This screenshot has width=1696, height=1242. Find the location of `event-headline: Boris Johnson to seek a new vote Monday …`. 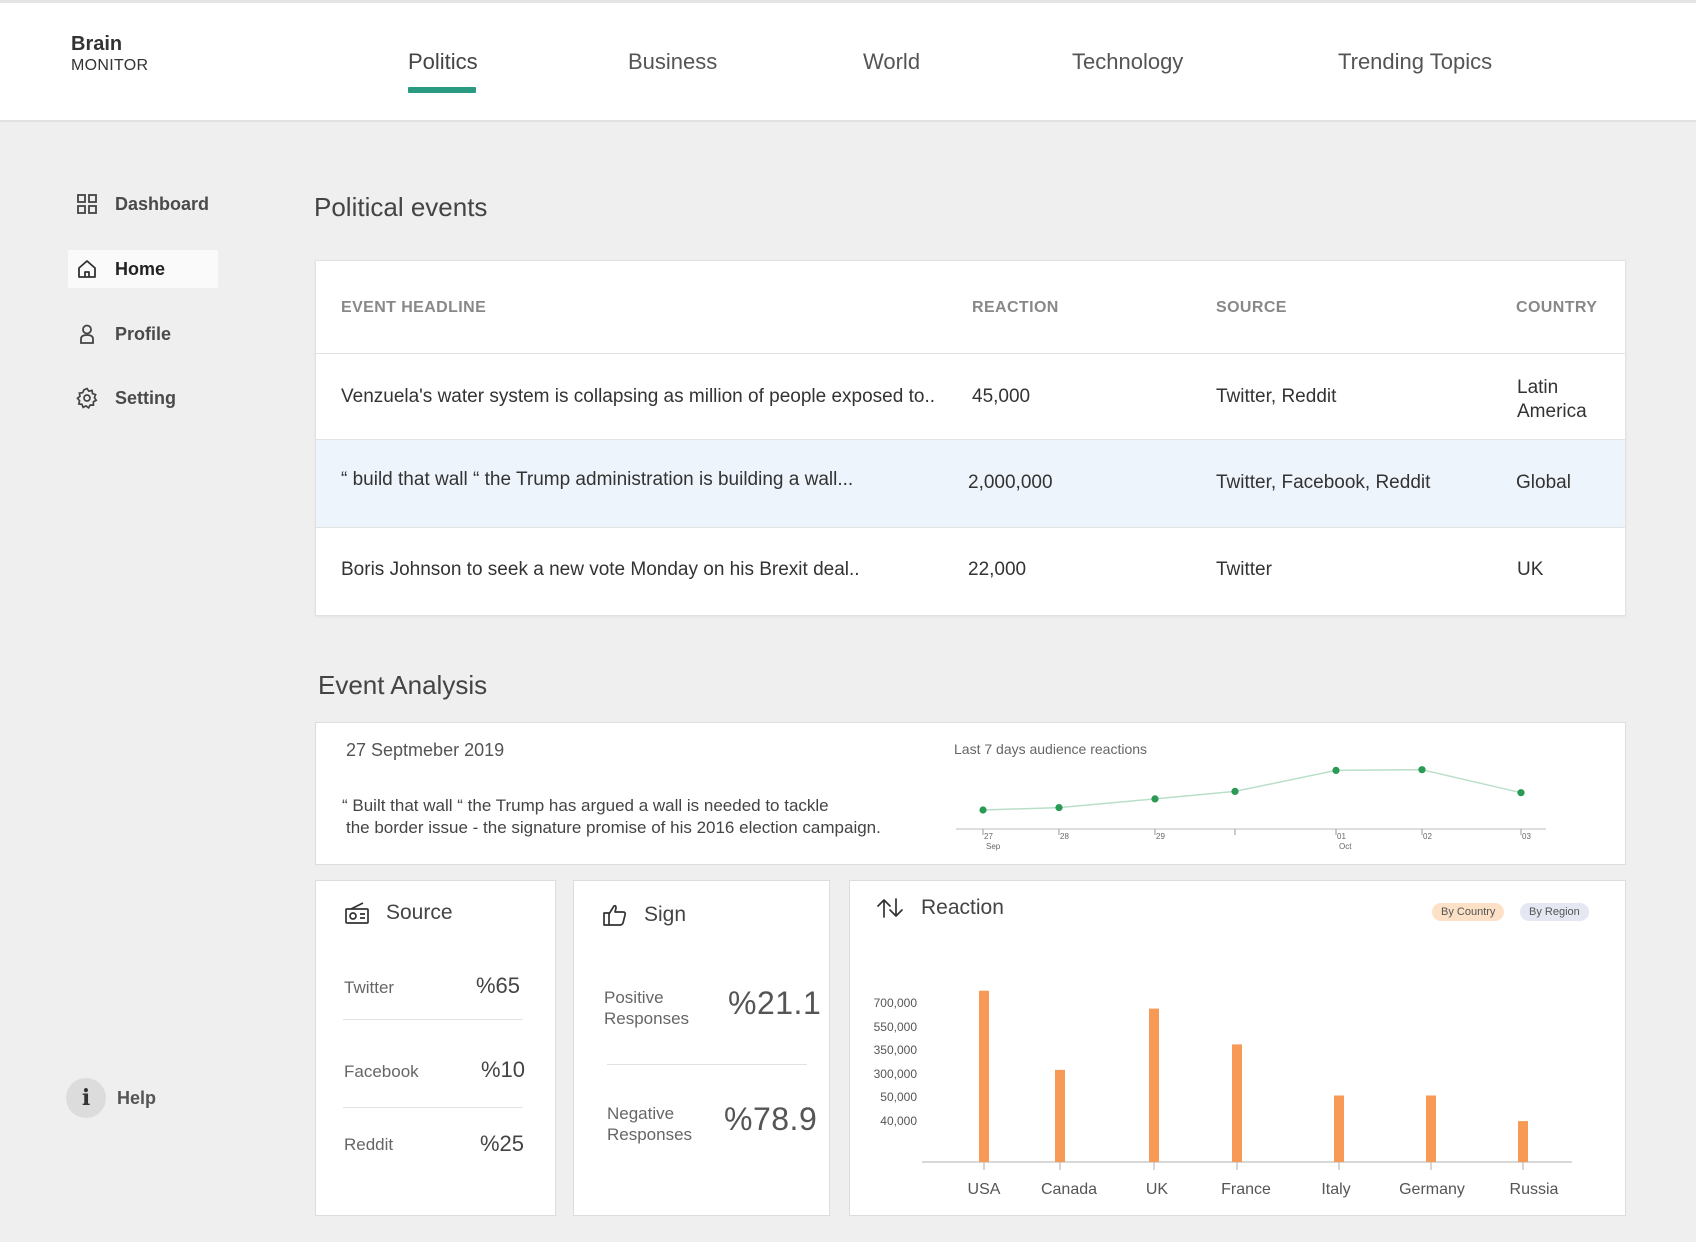

event-headline: Boris Johnson to seek a new vote Monday … is located at coordinates (600, 569).